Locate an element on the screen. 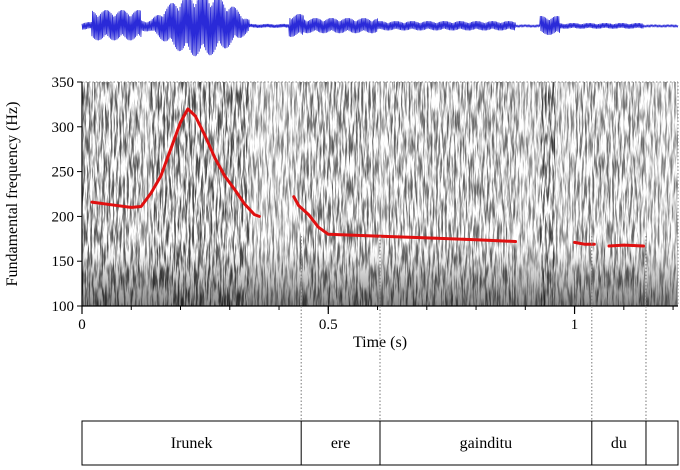  y-tick-label: 200 is located at coordinates (63, 217).